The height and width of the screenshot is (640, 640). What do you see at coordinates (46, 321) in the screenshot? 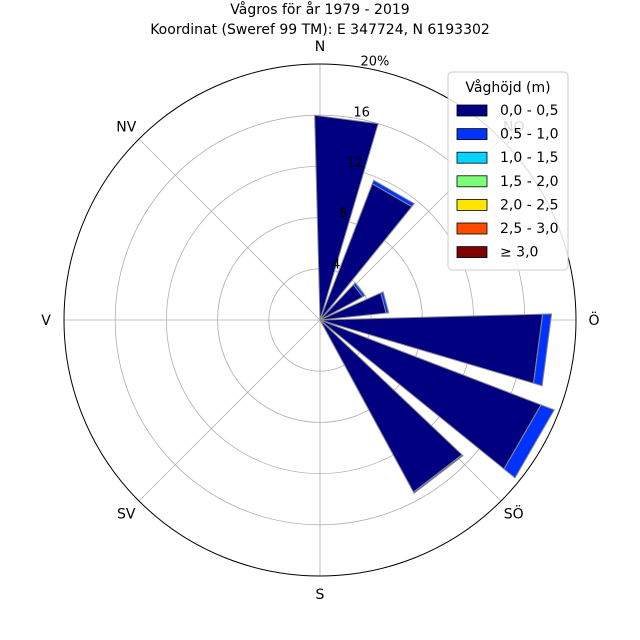
I see `direction-label-v: V` at bounding box center [46, 321].